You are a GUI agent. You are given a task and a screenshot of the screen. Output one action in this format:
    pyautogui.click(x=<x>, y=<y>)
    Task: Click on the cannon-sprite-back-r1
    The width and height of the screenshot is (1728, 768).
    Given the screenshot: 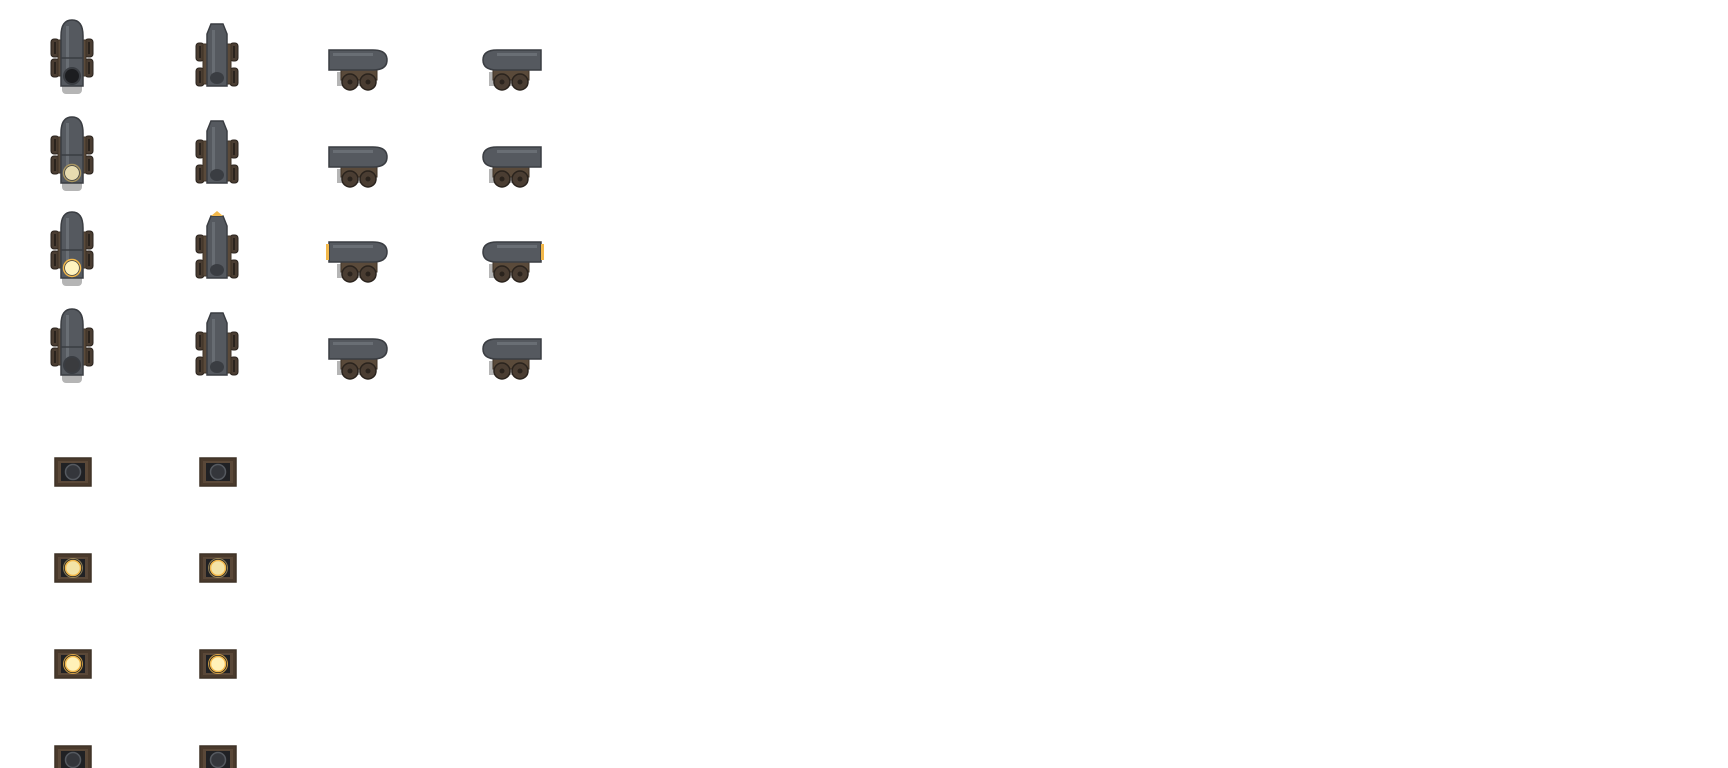 What is the action you would take?
    pyautogui.click(x=217, y=55)
    